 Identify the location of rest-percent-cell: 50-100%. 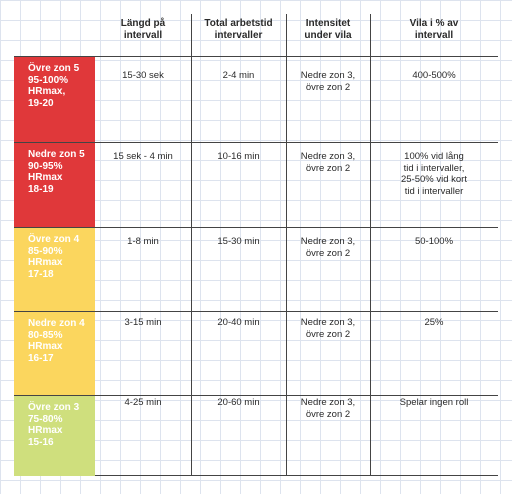
(434, 241).